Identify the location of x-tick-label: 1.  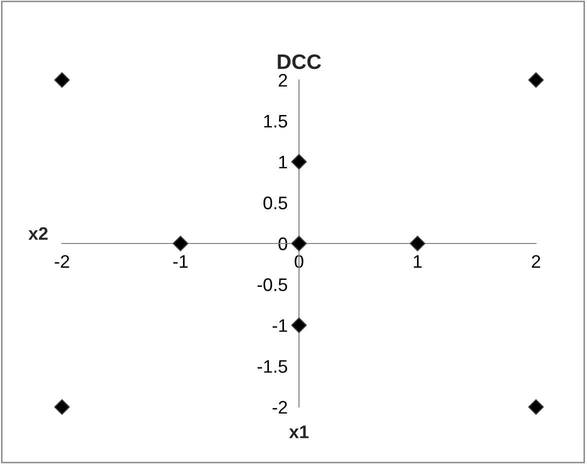
(418, 261).